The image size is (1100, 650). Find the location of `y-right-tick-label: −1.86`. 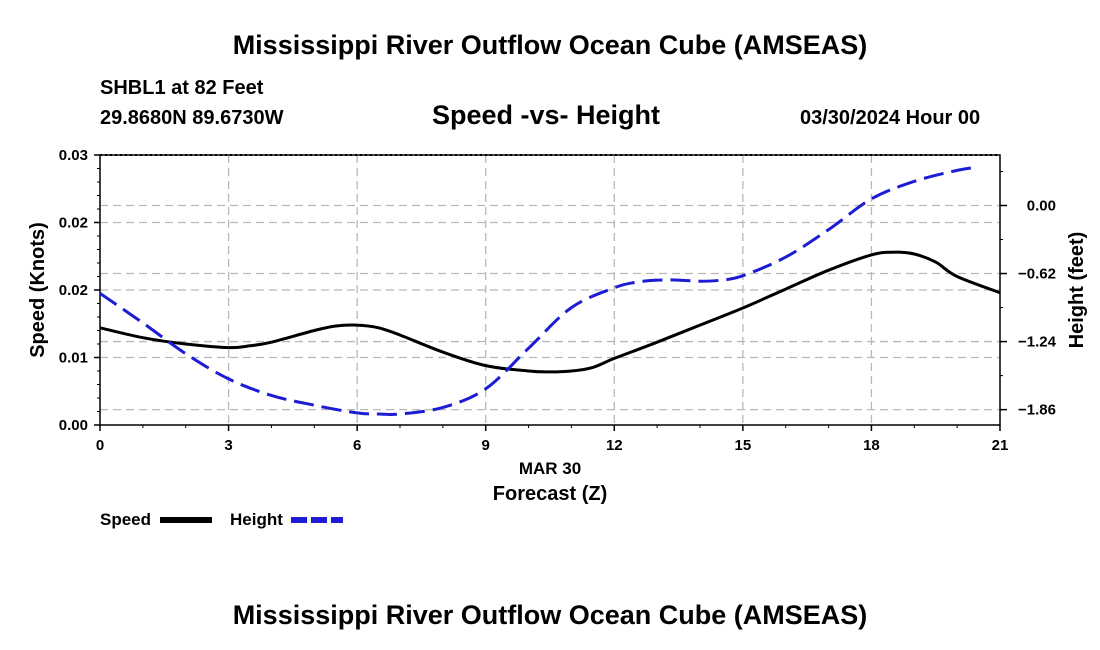

y-right-tick-label: −1.86 is located at coordinates (1037, 410).